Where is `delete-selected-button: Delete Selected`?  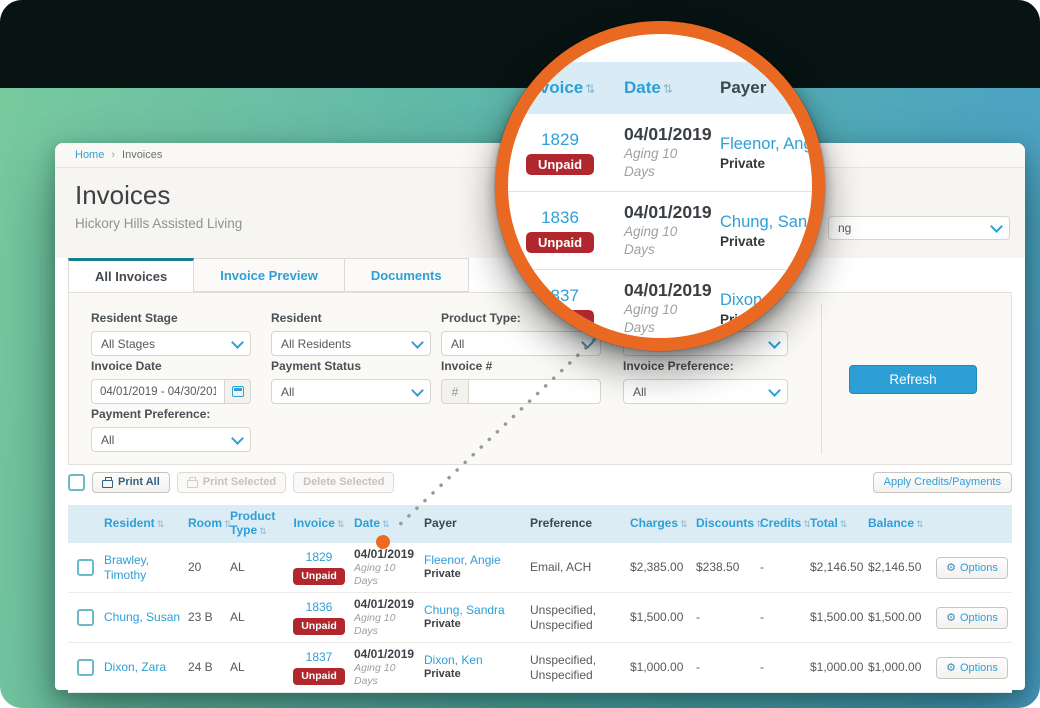
delete-selected-button: Delete Selected is located at coordinates (344, 482).